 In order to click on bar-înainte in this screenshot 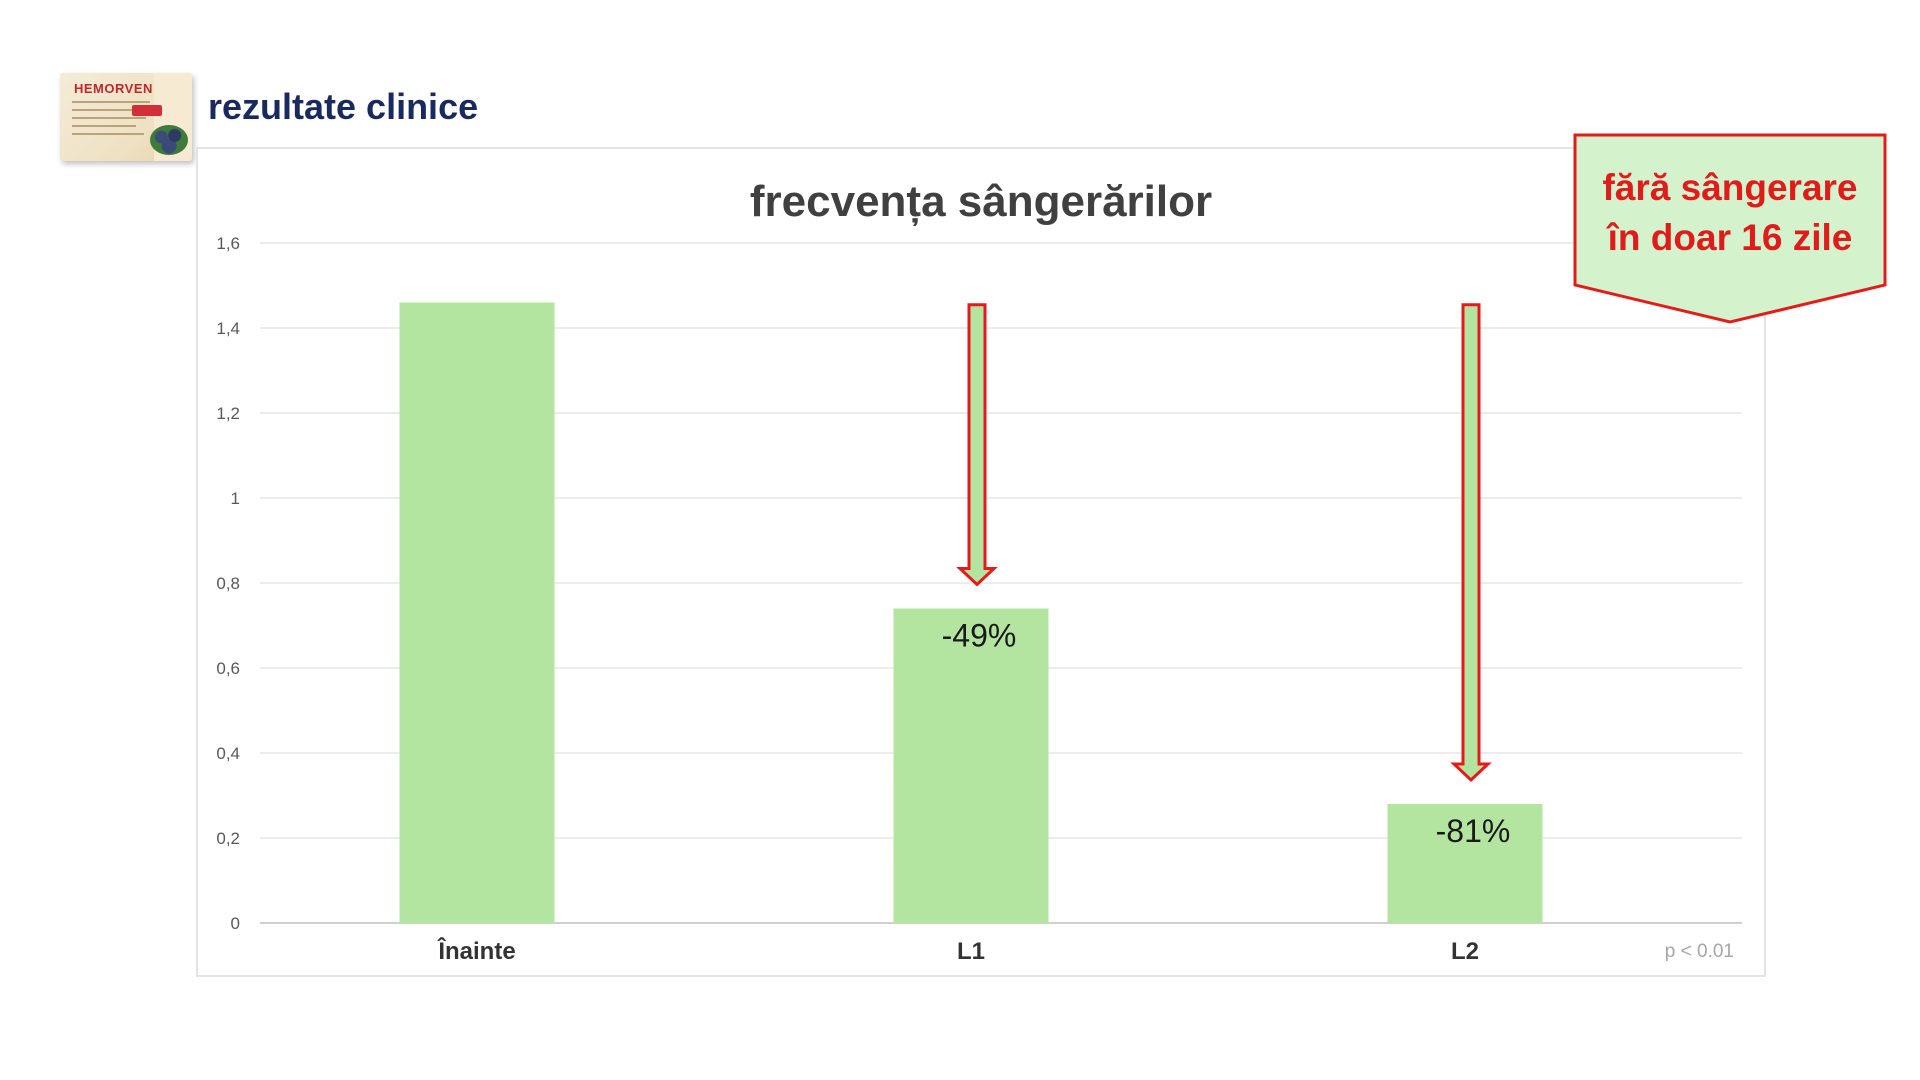, I will do `click(477, 612)`.